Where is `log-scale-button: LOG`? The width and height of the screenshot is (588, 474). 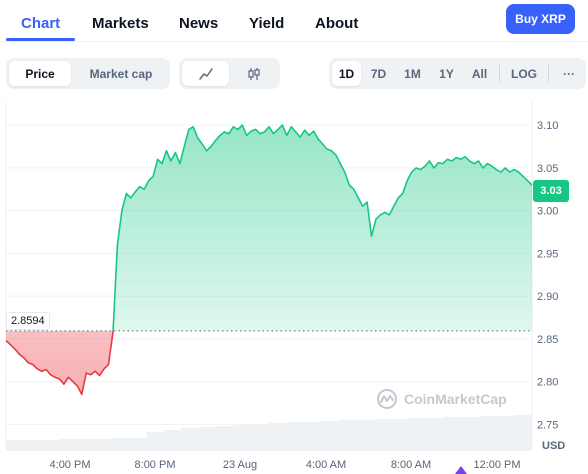
log-scale-button: LOG is located at coordinates (524, 73).